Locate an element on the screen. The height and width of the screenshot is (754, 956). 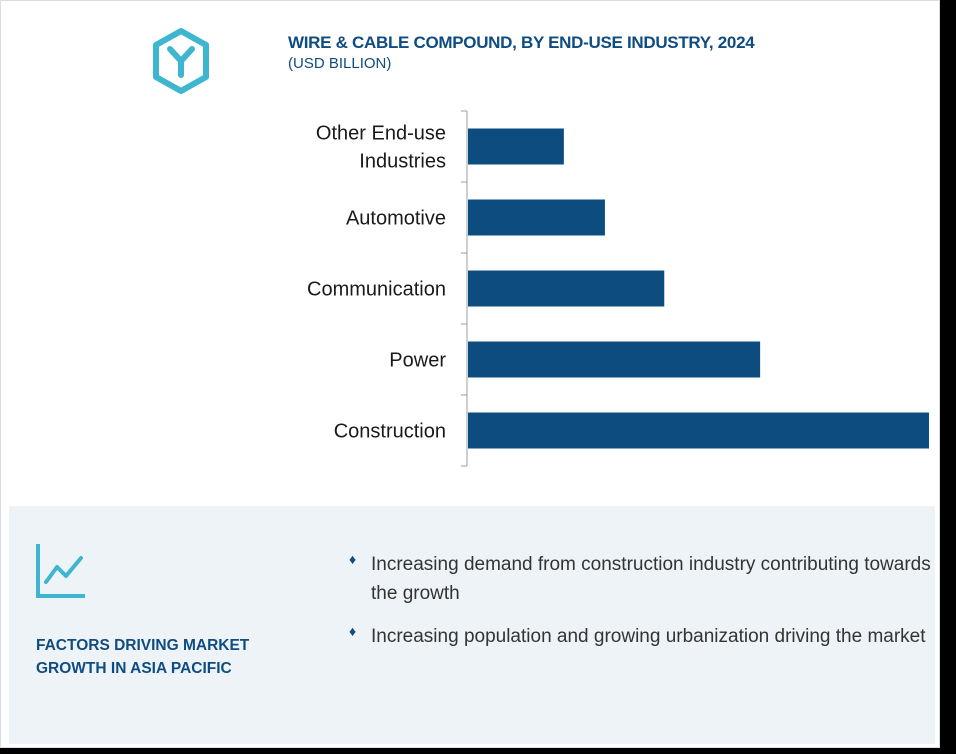
category-label: Communication is located at coordinates (376, 290).